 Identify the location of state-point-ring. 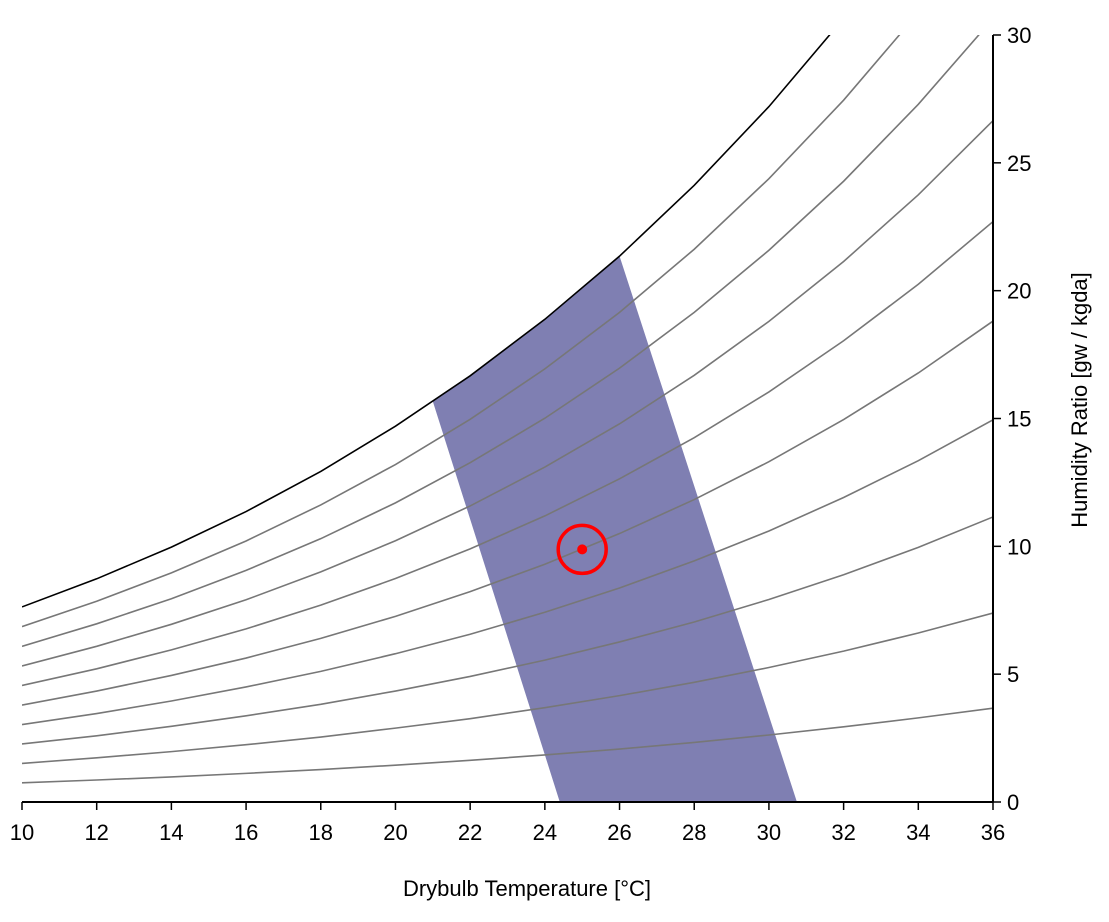
(582, 549).